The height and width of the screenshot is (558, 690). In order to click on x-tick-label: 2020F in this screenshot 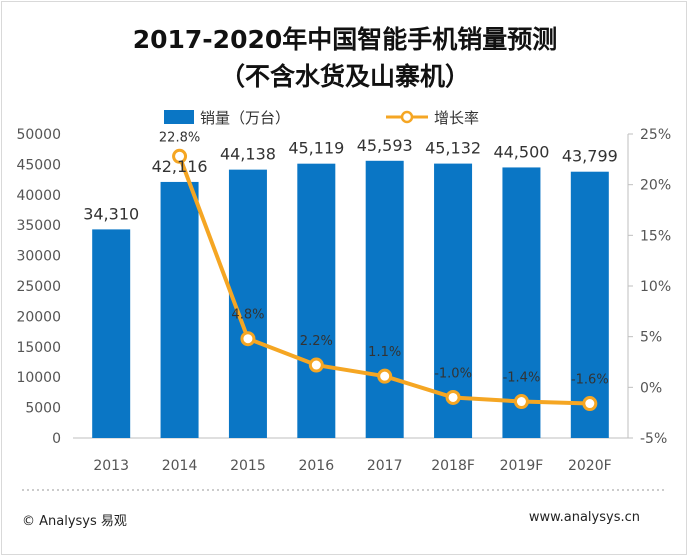, I will do `click(590, 466)`.